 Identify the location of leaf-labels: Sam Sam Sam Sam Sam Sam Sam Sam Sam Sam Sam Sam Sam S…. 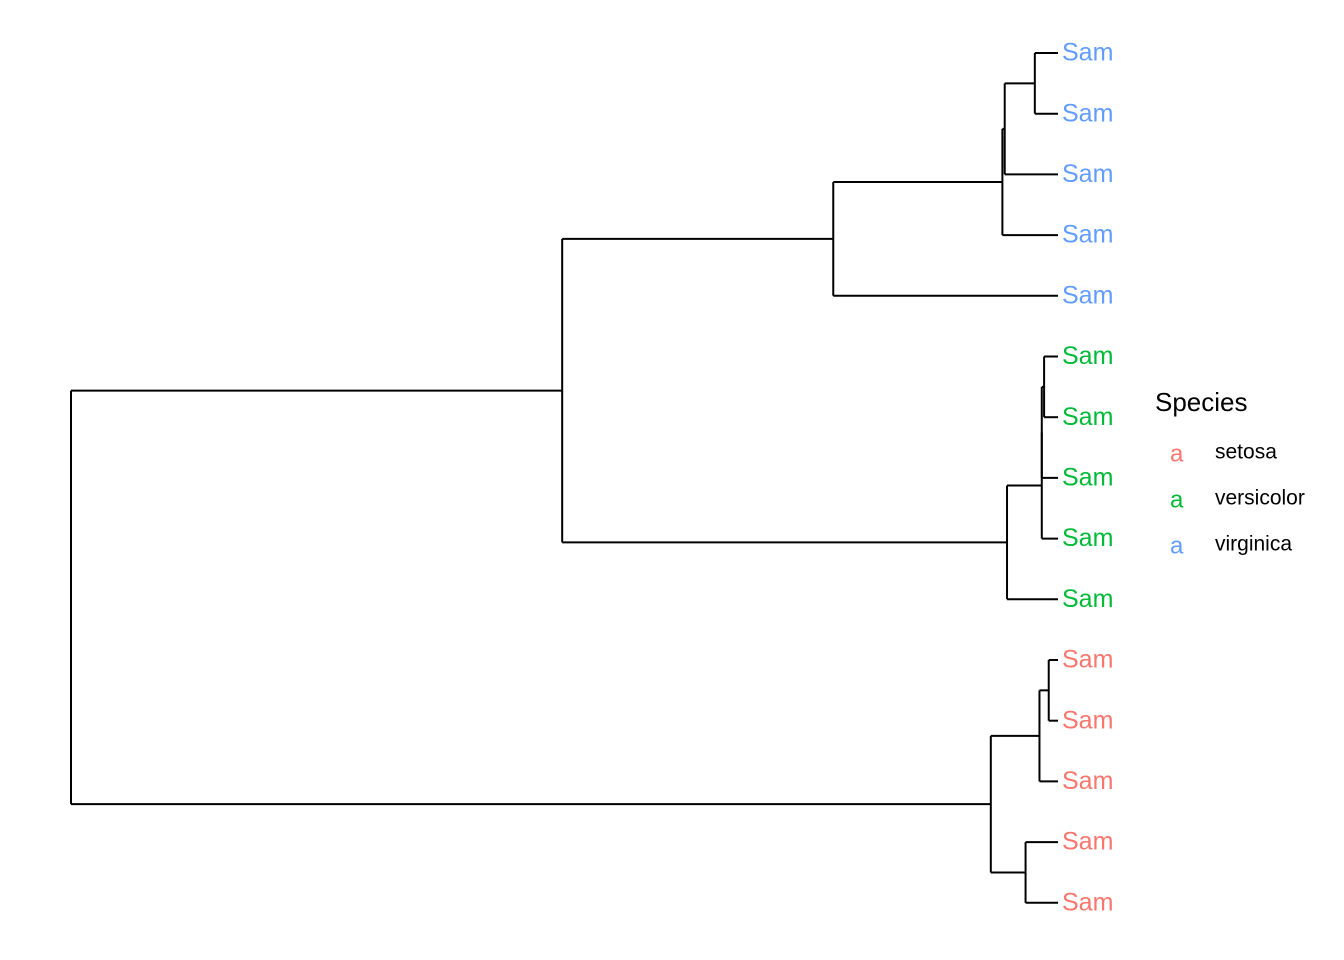
(1087, 478).